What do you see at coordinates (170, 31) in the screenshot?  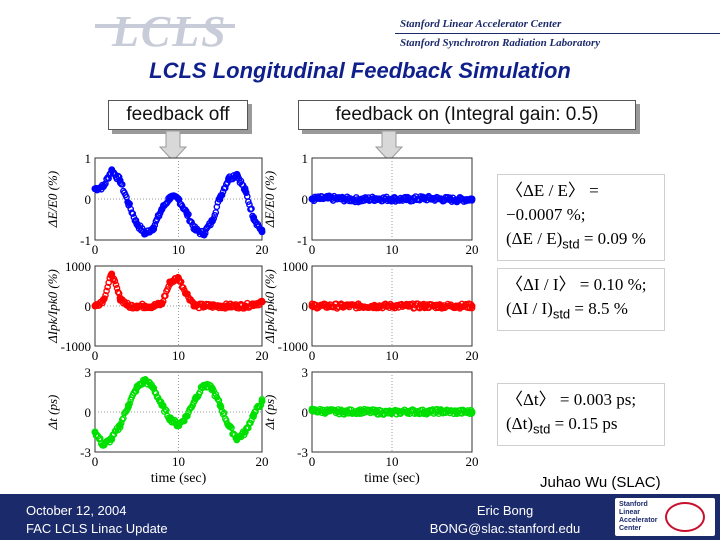 I see `lcls-logo: LCLS` at bounding box center [170, 31].